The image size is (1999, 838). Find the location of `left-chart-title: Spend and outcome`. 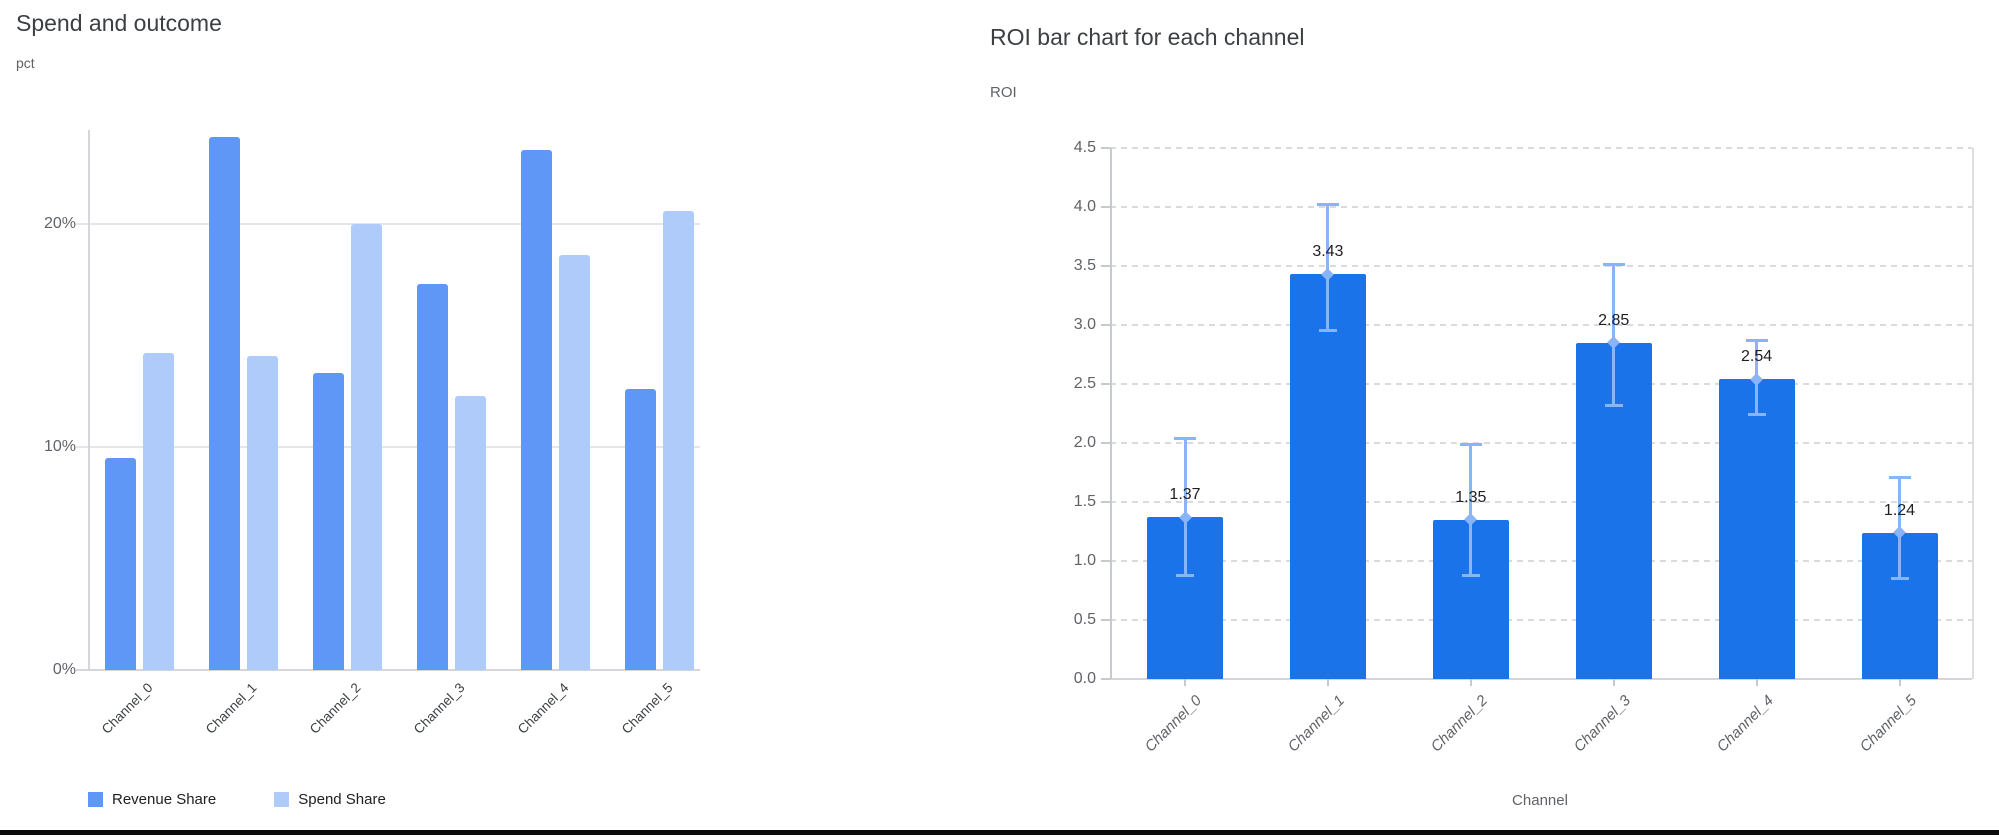

left-chart-title: Spend and outcome is located at coordinates (119, 23).